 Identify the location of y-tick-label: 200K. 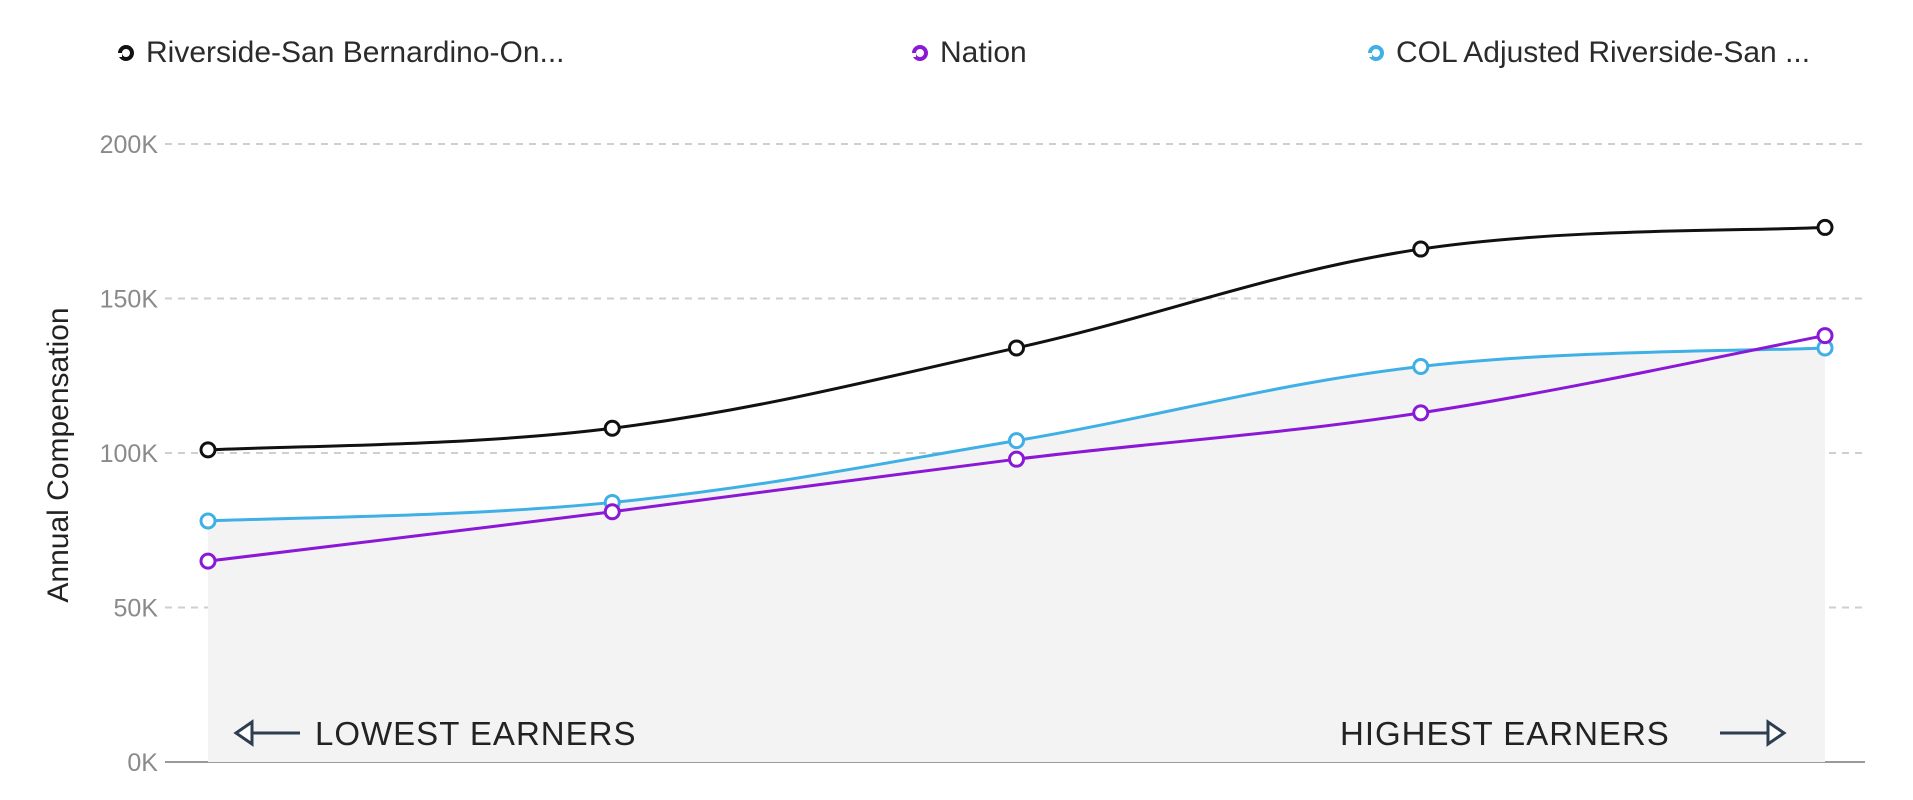
(129, 145).